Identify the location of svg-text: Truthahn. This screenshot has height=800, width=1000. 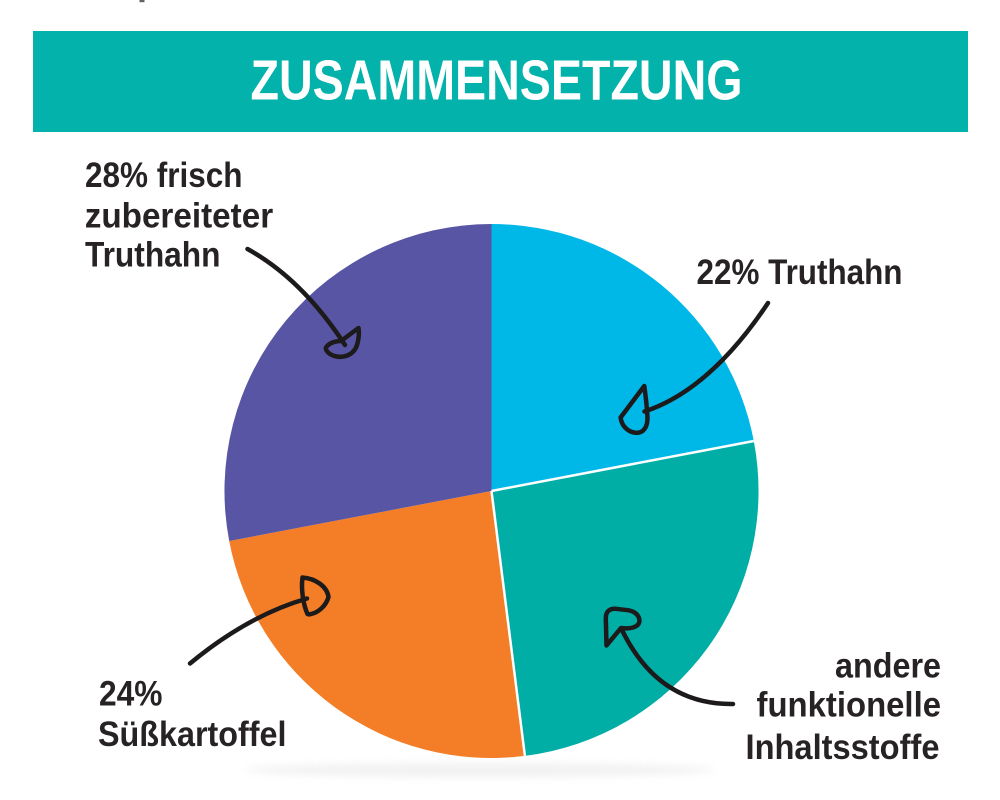
(153, 255).